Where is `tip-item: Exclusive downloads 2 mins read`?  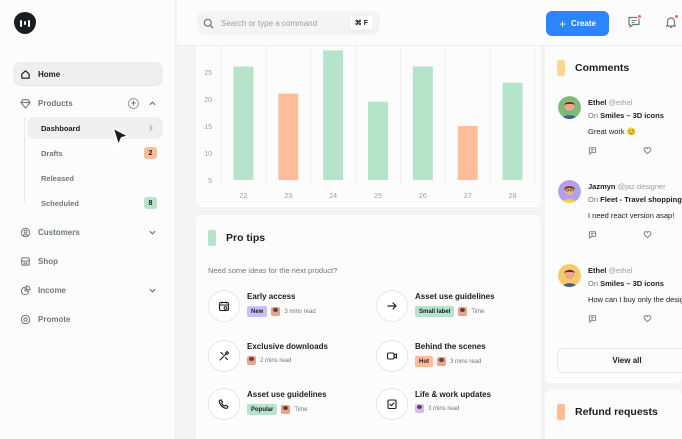 tip-item: Exclusive downloads 2 mins read is located at coordinates (283, 360).